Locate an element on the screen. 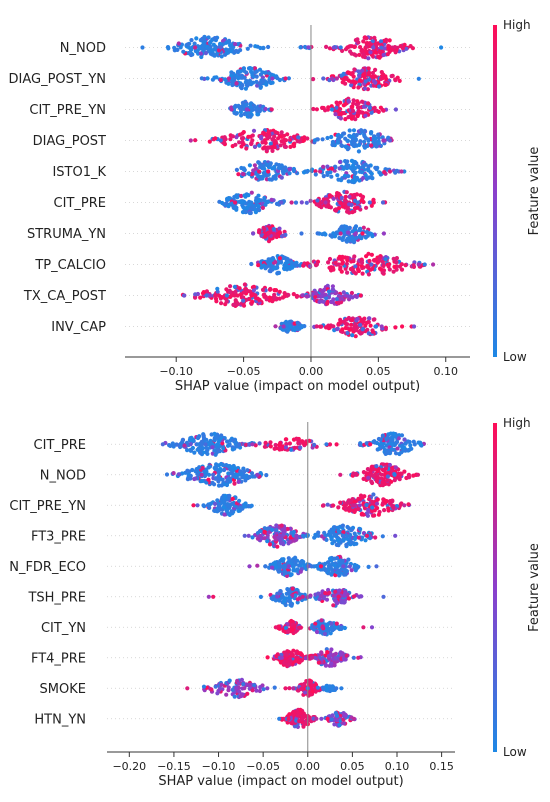 This screenshot has width=550, height=802. feature-swarm is located at coordinates (310, 79).